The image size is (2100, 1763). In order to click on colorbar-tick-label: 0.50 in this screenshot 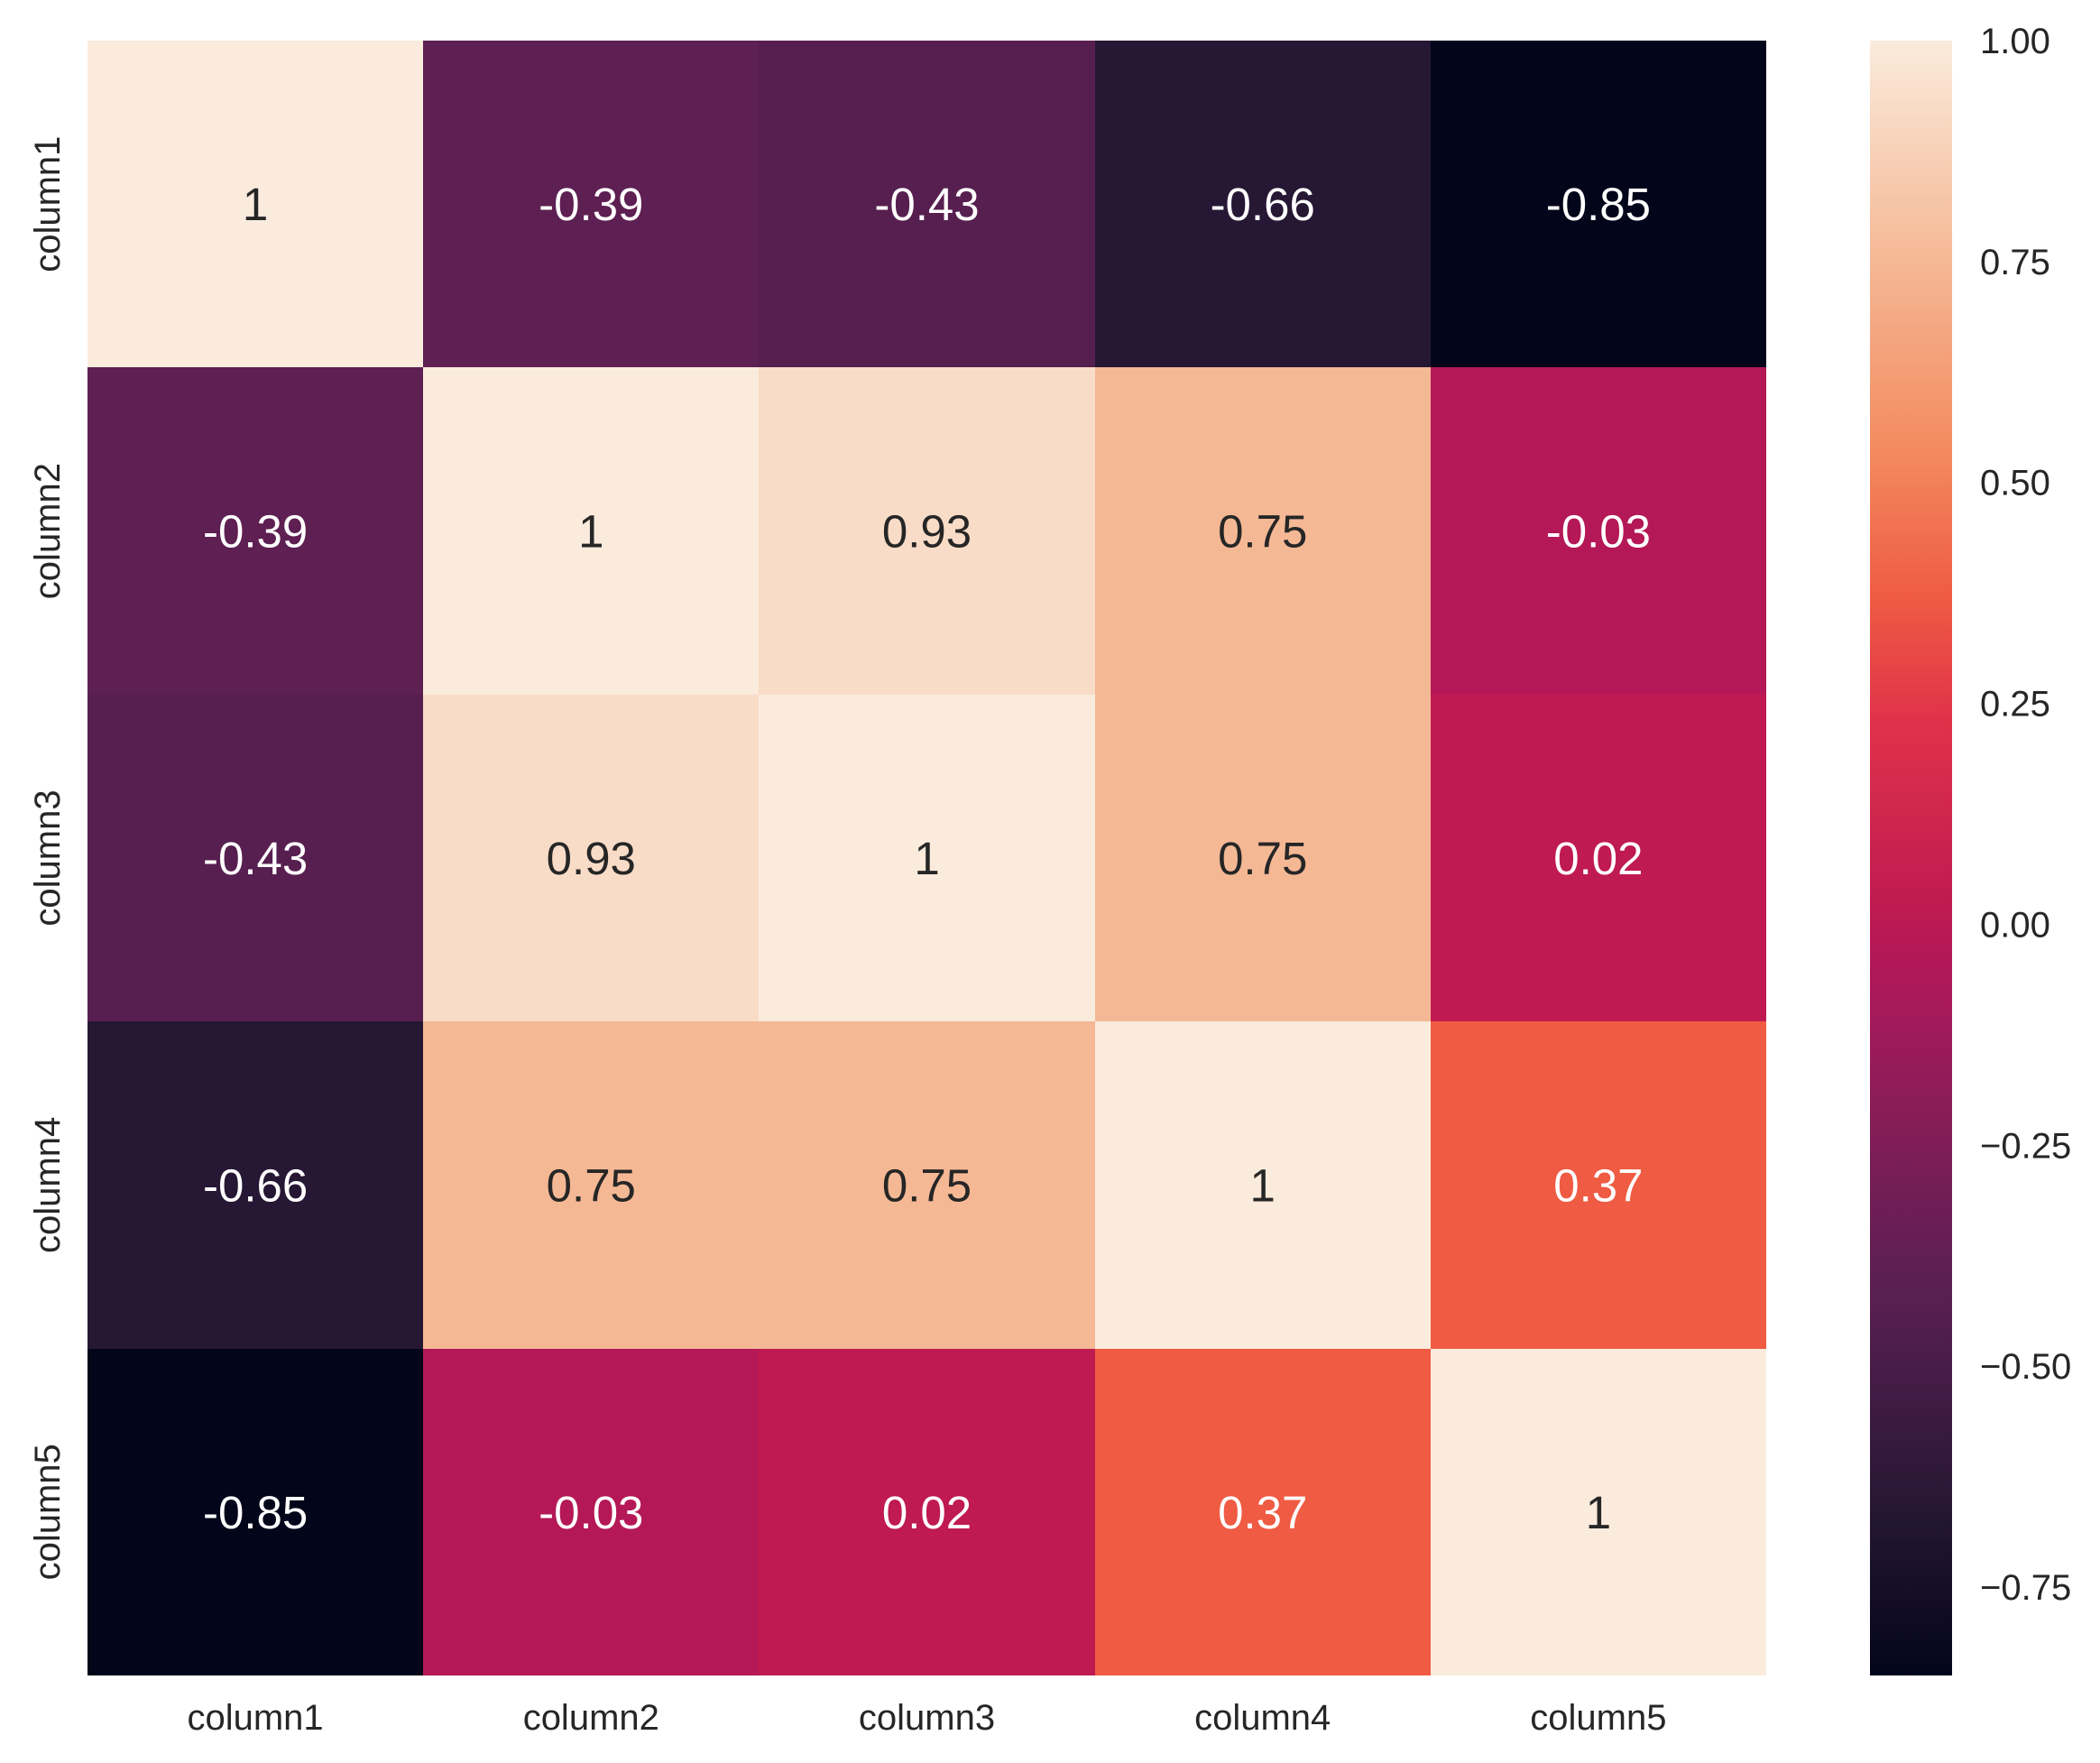, I will do `click(2015, 483)`.